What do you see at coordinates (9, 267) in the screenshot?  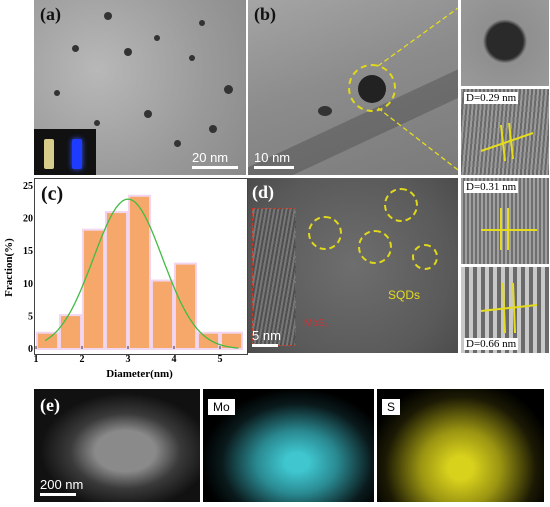 I see `y-axis-label: Fraction(%)` at bounding box center [9, 267].